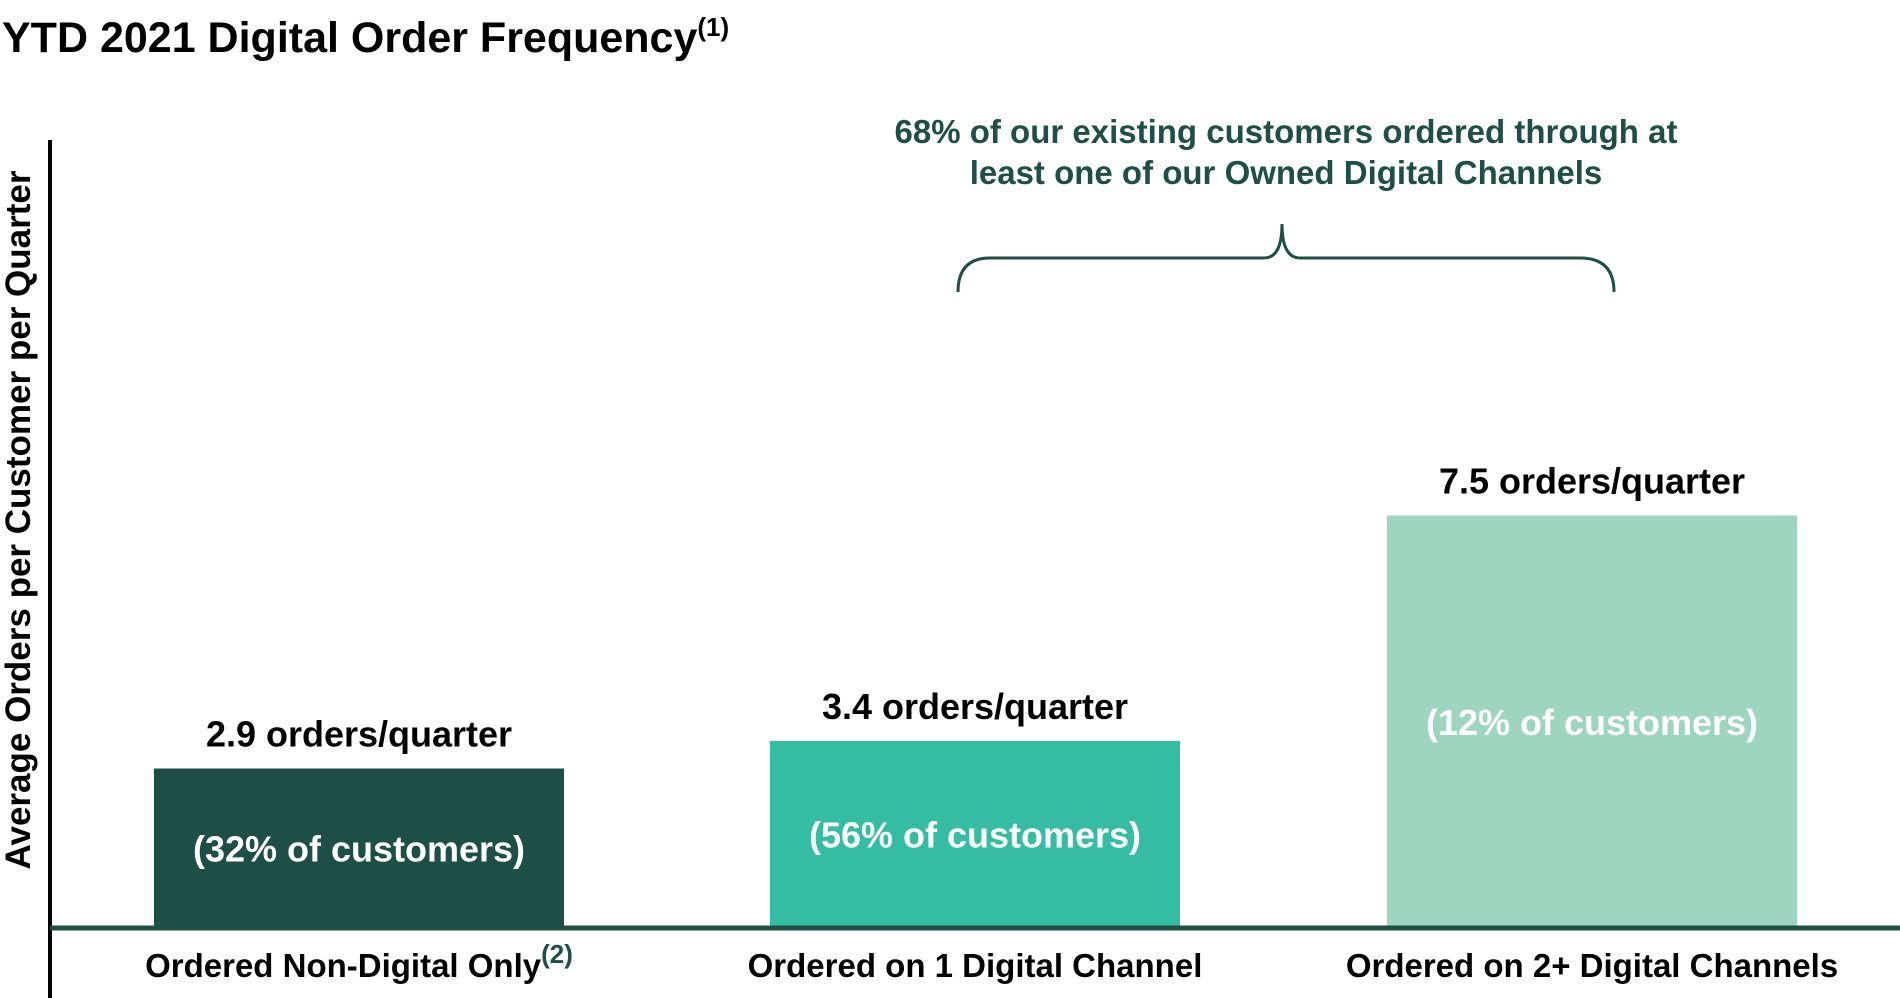  Describe the element at coordinates (343, 965) in the screenshot. I see `x-tick-label-text-1: Ordered Non-Digital Only` at that location.